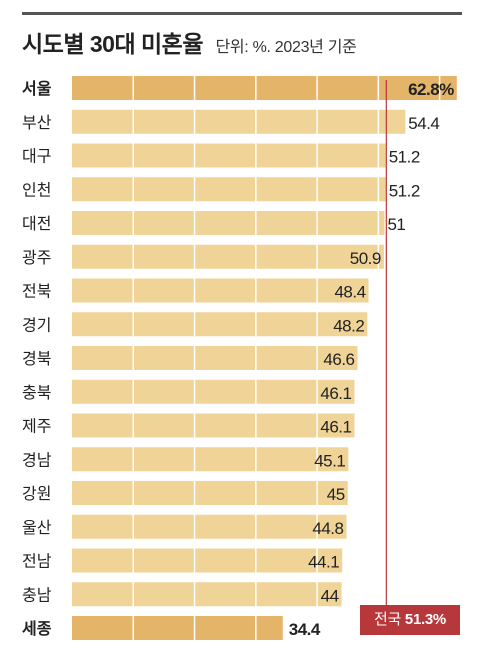 The width and height of the screenshot is (480, 663). What do you see at coordinates (210, 459) in the screenshot?
I see `bar-경남` at bounding box center [210, 459].